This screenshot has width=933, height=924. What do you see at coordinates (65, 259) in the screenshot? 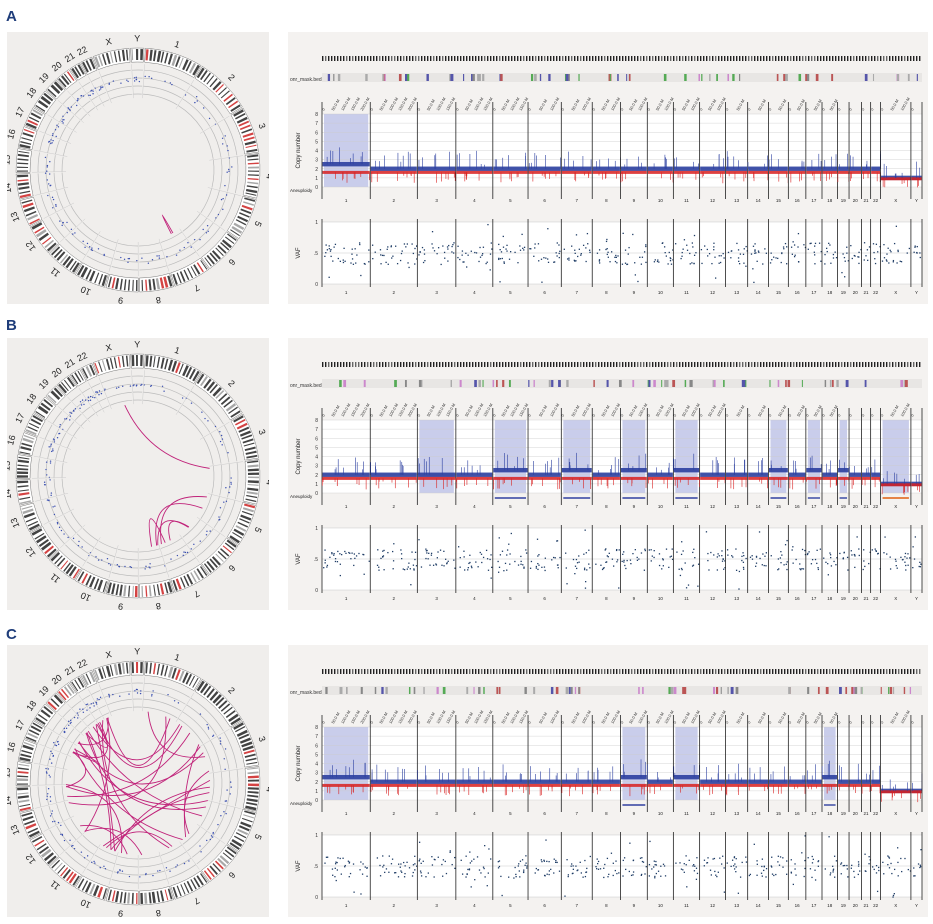
I see `chromosome-segment` at bounding box center [65, 259].